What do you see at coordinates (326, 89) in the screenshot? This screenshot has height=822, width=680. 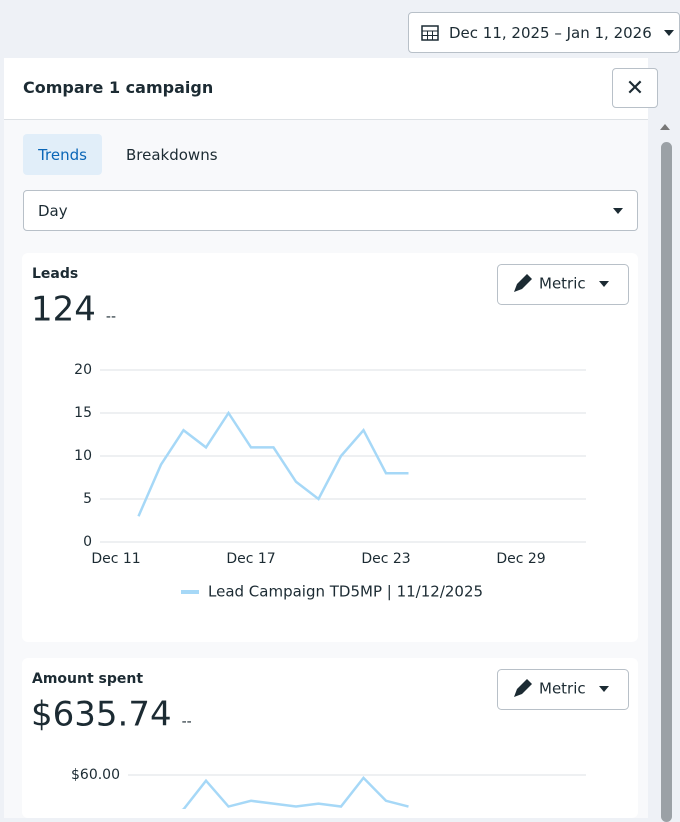 I see `panel-header` at bounding box center [326, 89].